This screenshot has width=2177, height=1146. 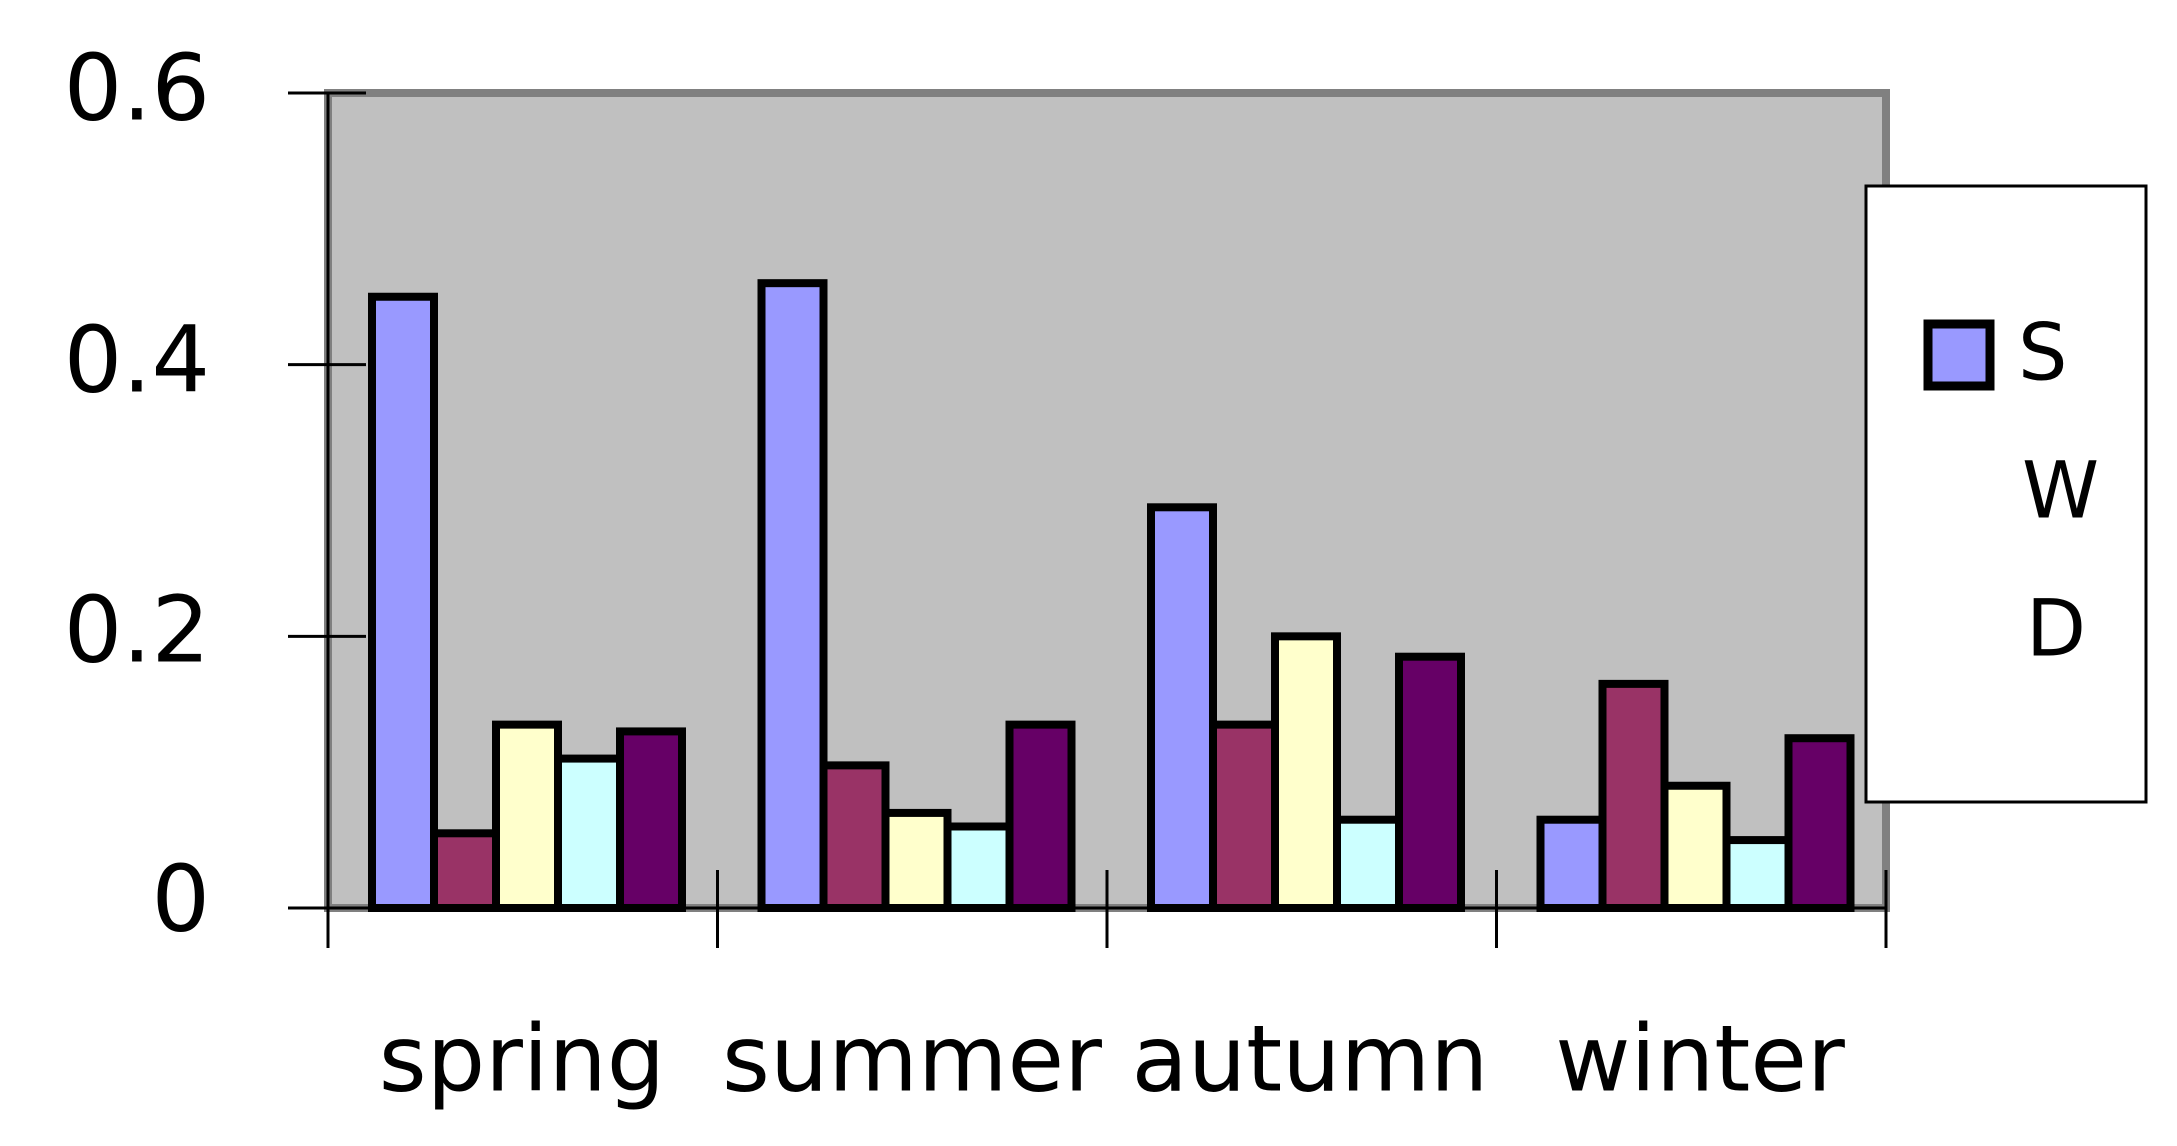 What do you see at coordinates (1700, 1058) in the screenshot?
I see `x-category-label: winter` at bounding box center [1700, 1058].